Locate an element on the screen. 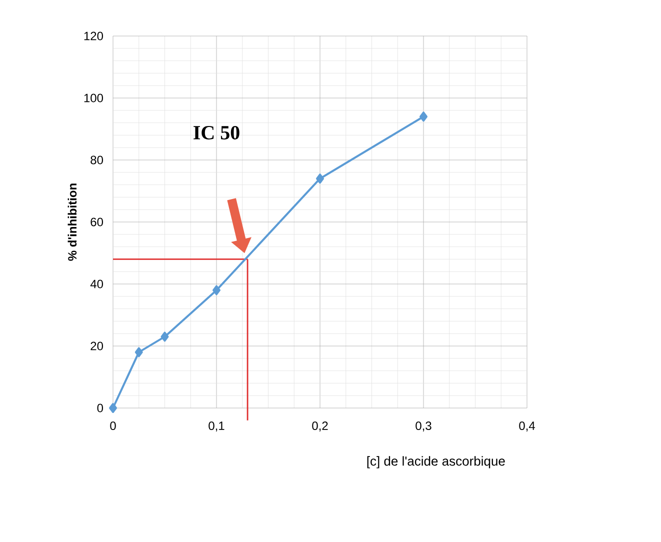 The width and height of the screenshot is (661, 542). y-axis-title: % d'inhibition is located at coordinates (72, 222).